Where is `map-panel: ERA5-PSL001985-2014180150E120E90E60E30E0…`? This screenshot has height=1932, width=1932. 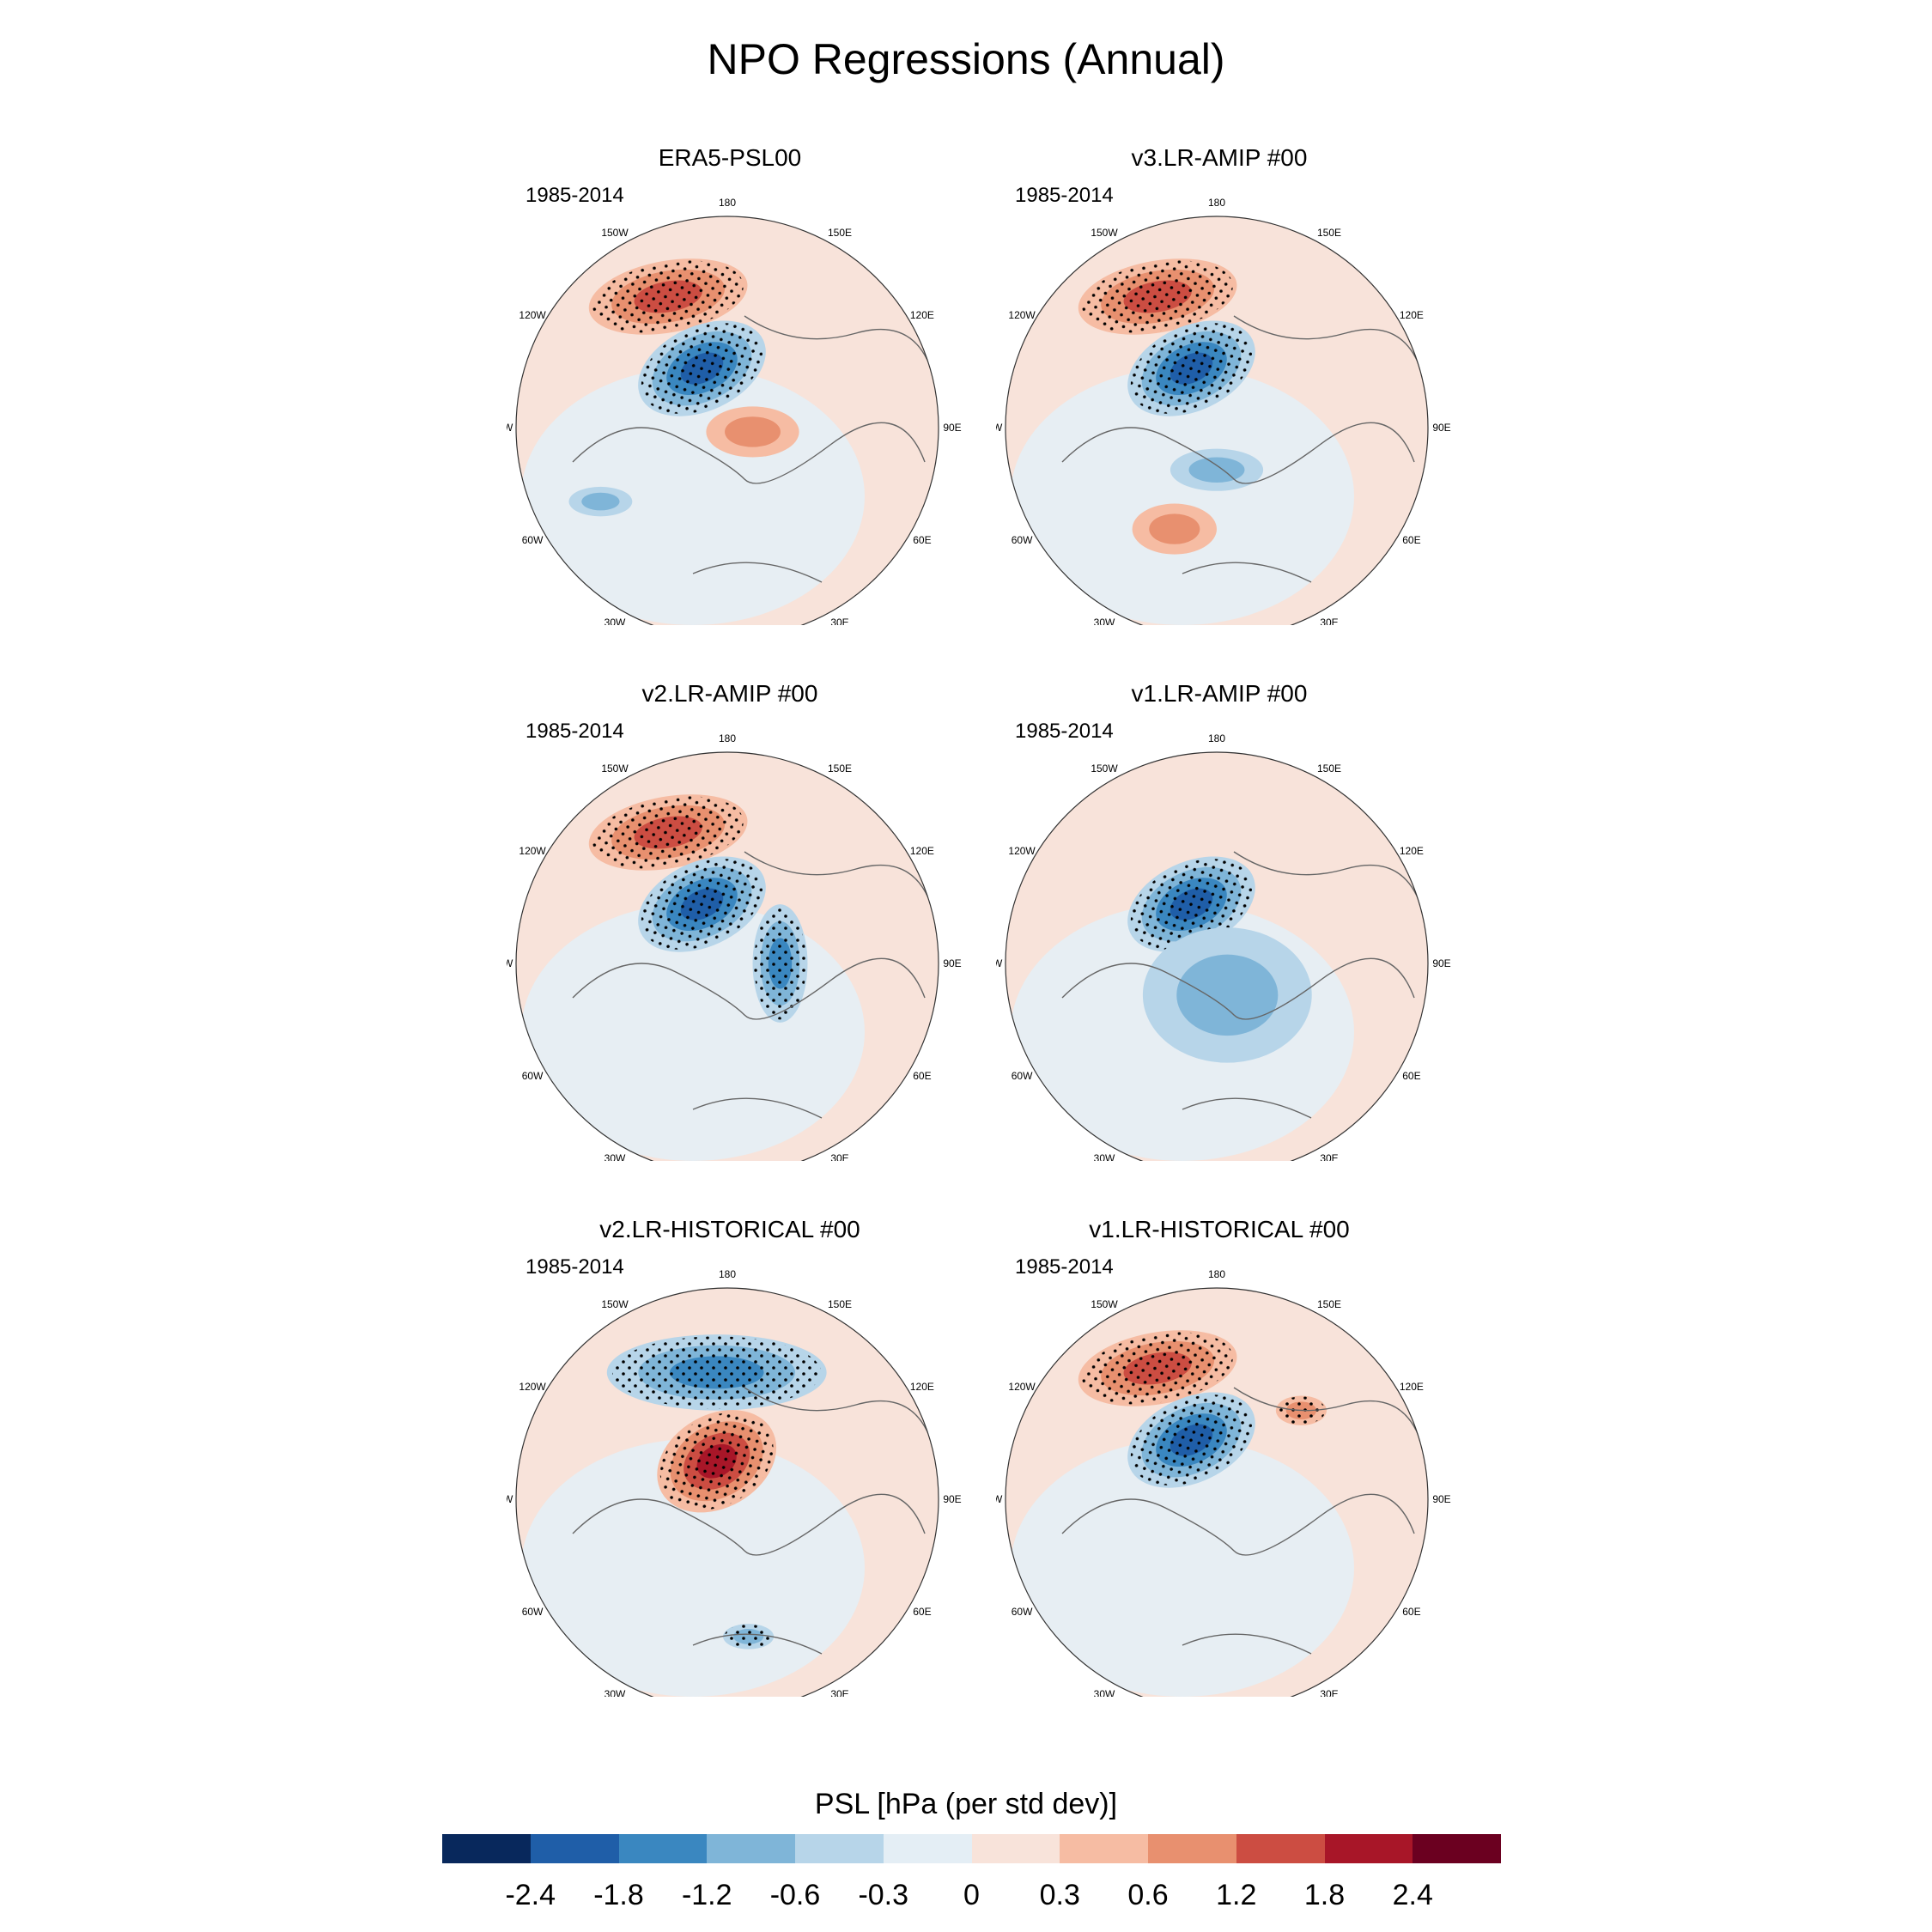 map-panel: ERA5-PSL001985-2014180150E120E90E60E30E0… is located at coordinates (764, 385).